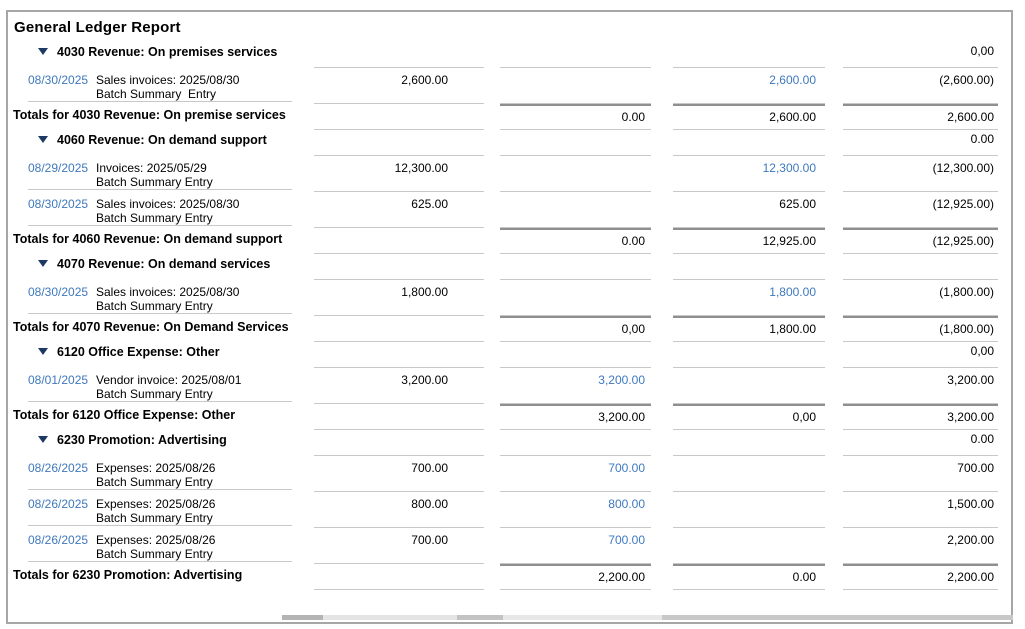  Describe the element at coordinates (920, 298) in the screenshot. I see `balance-cell: (1,800.00)` at that location.